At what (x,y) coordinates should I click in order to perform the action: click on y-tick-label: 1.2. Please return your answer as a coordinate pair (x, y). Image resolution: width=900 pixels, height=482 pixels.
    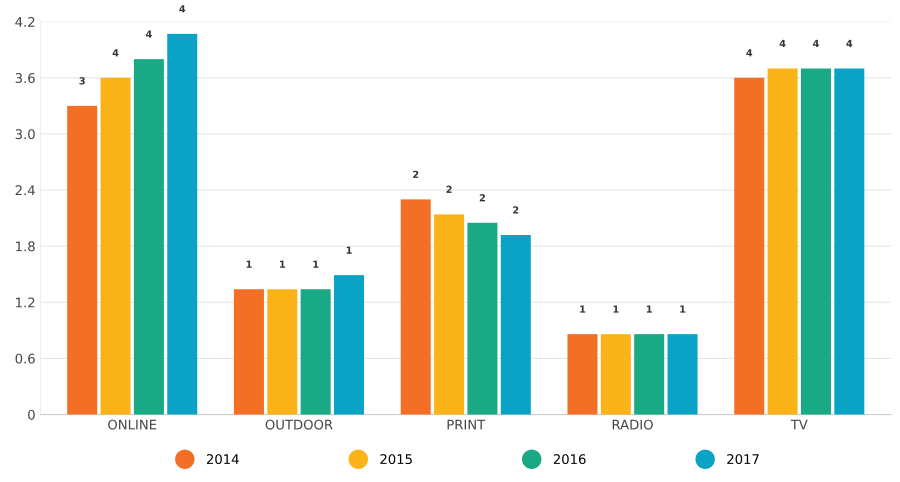
    Looking at the image, I should click on (25, 303).